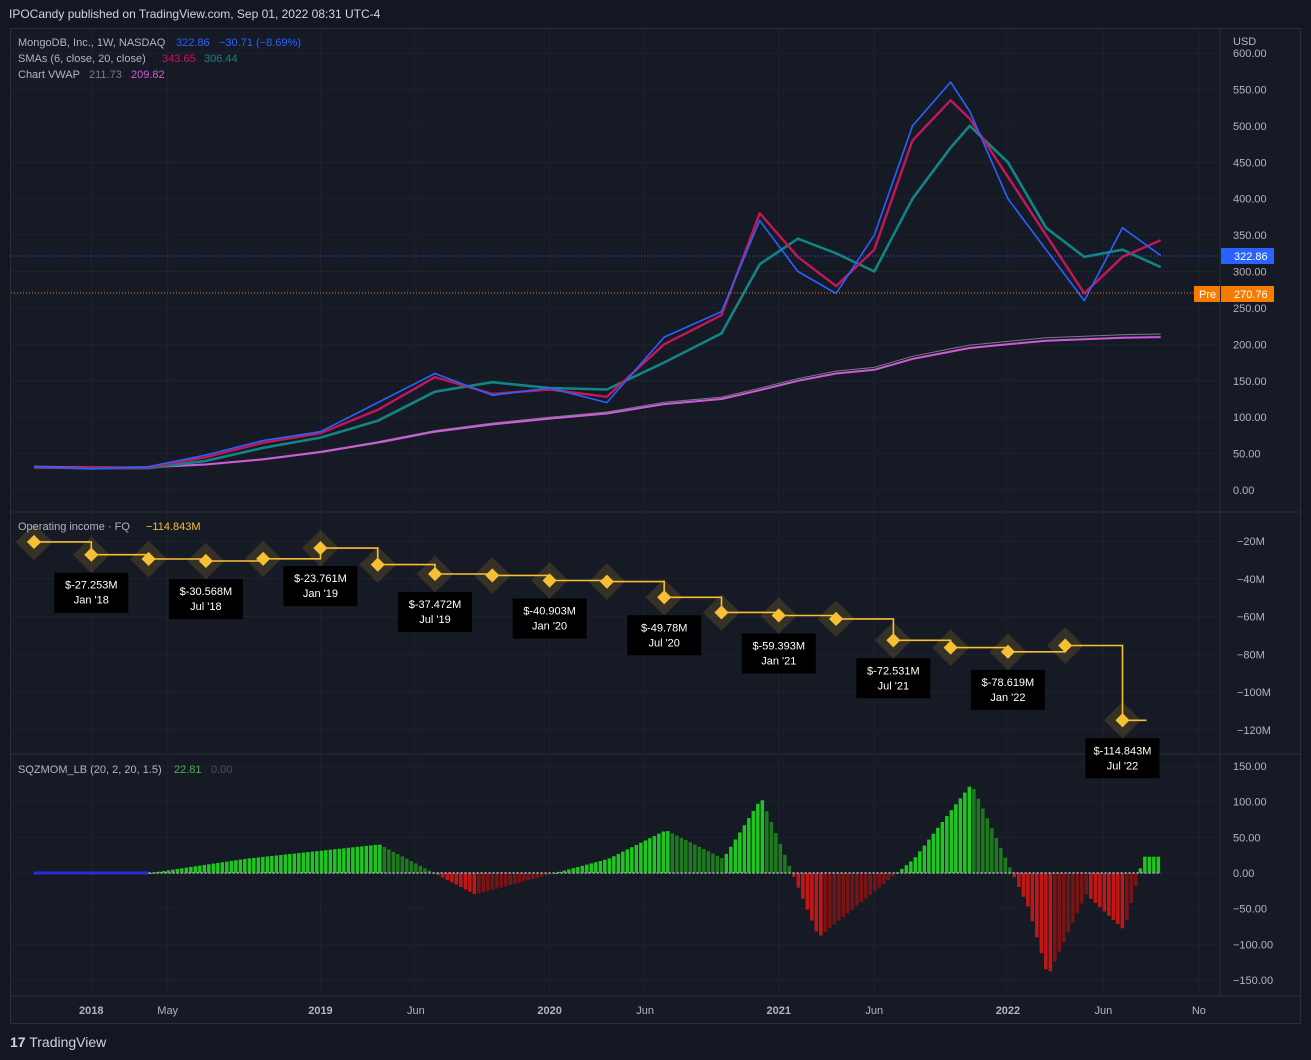 This screenshot has width=1311, height=1060. What do you see at coordinates (1250, 803) in the screenshot?
I see `sqz-tick-label: 100.00` at bounding box center [1250, 803].